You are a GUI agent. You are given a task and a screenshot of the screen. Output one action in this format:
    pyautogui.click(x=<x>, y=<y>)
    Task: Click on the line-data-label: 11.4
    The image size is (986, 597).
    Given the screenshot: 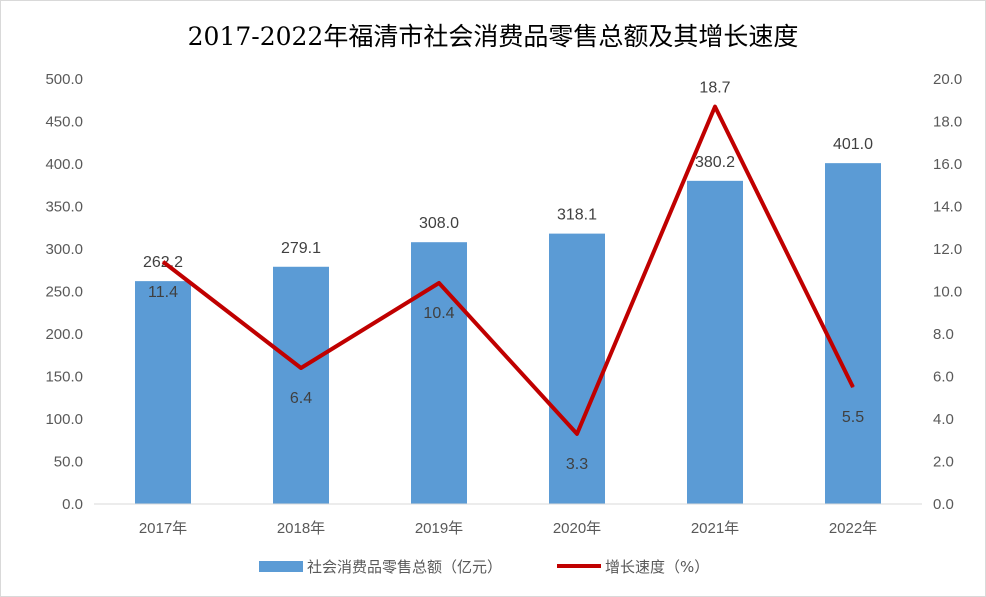 What is the action you would take?
    pyautogui.click(x=163, y=292)
    